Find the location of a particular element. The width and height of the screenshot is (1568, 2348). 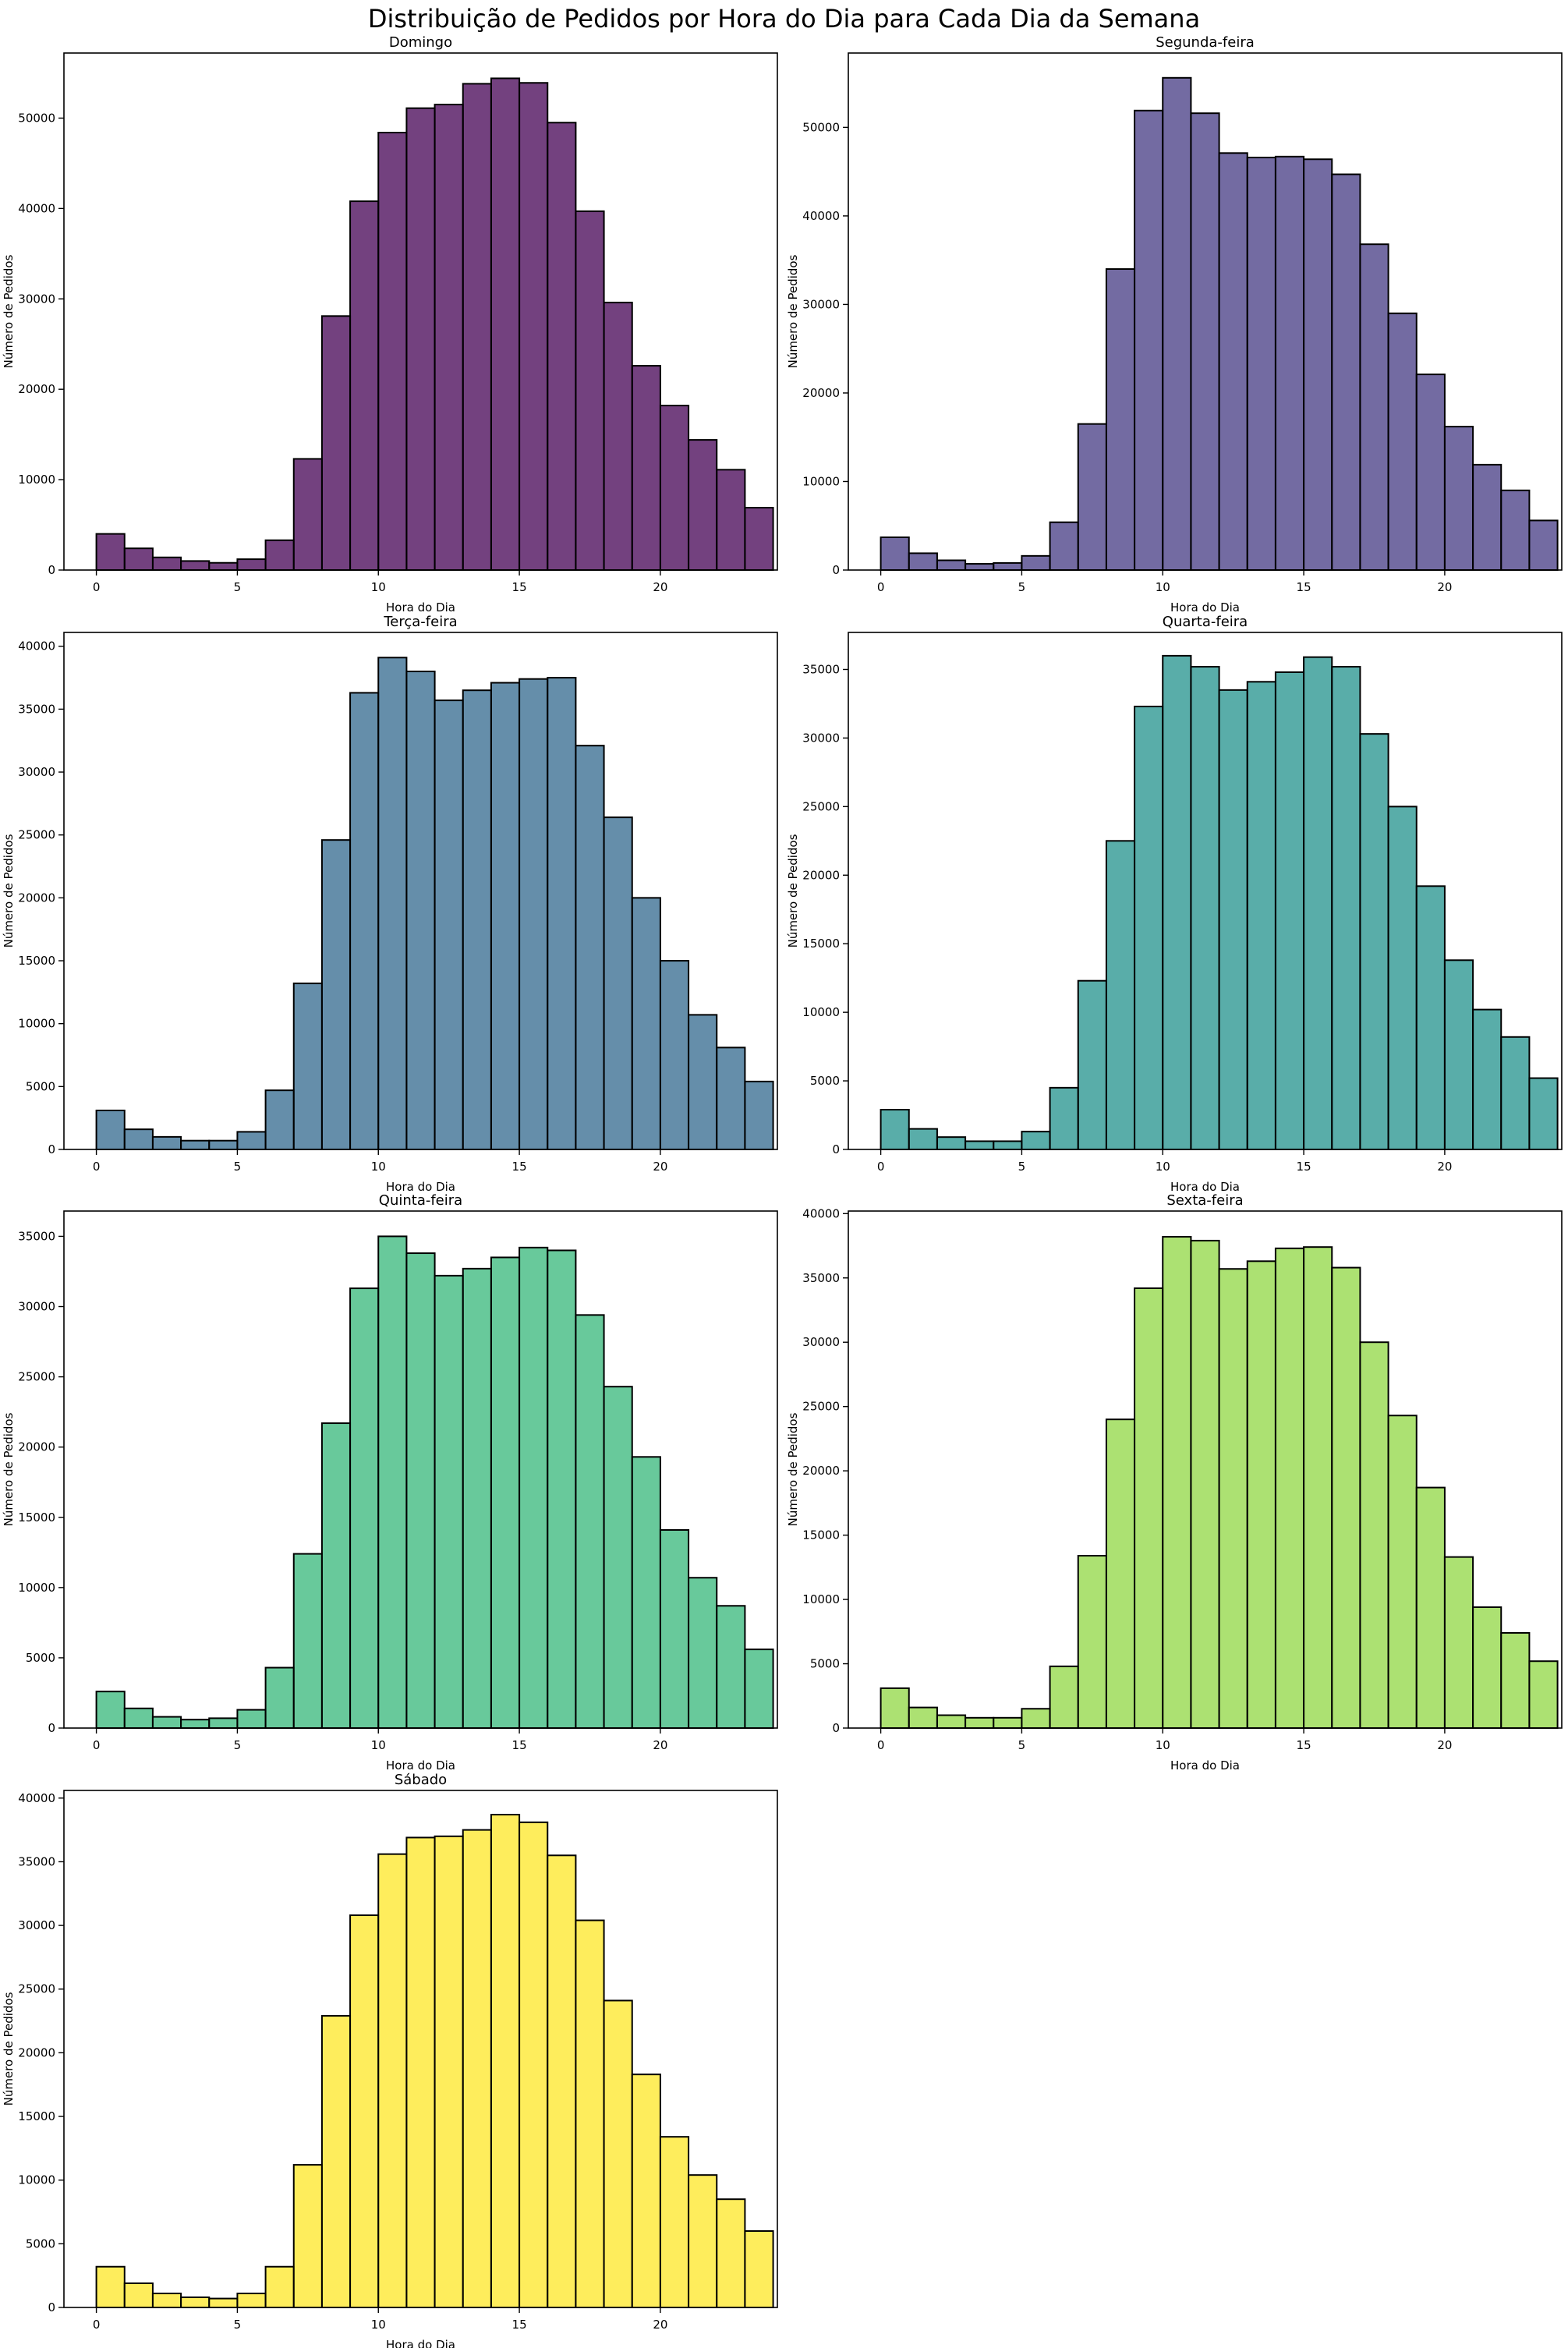

plot-frame is located at coordinates (1205, 1469).